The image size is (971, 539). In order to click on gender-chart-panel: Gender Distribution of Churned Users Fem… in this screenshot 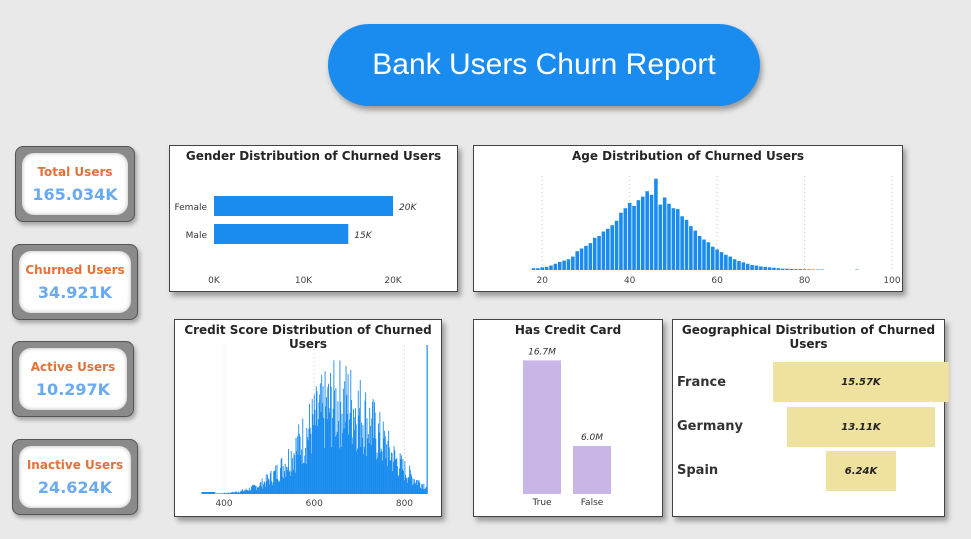, I will do `click(313, 218)`.